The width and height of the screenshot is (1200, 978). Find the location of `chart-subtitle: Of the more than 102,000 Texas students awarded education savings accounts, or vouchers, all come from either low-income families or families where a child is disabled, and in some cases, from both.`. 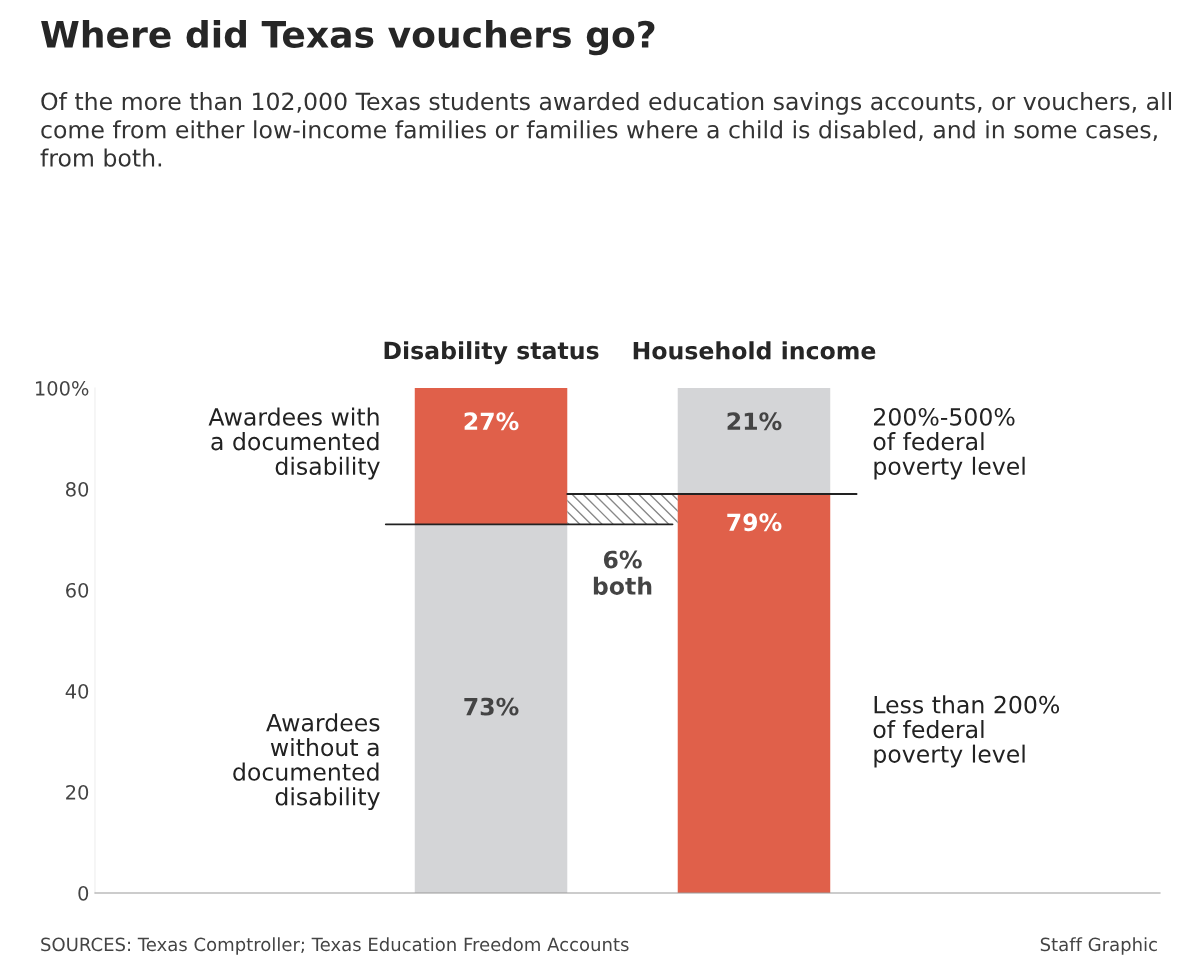

chart-subtitle: Of the more than 102,000 Texas students awarded education savings accounts, or vouchers, all come from either low-income families or families where a child is disabled, and in some cases, from both. is located at coordinates (606, 129).